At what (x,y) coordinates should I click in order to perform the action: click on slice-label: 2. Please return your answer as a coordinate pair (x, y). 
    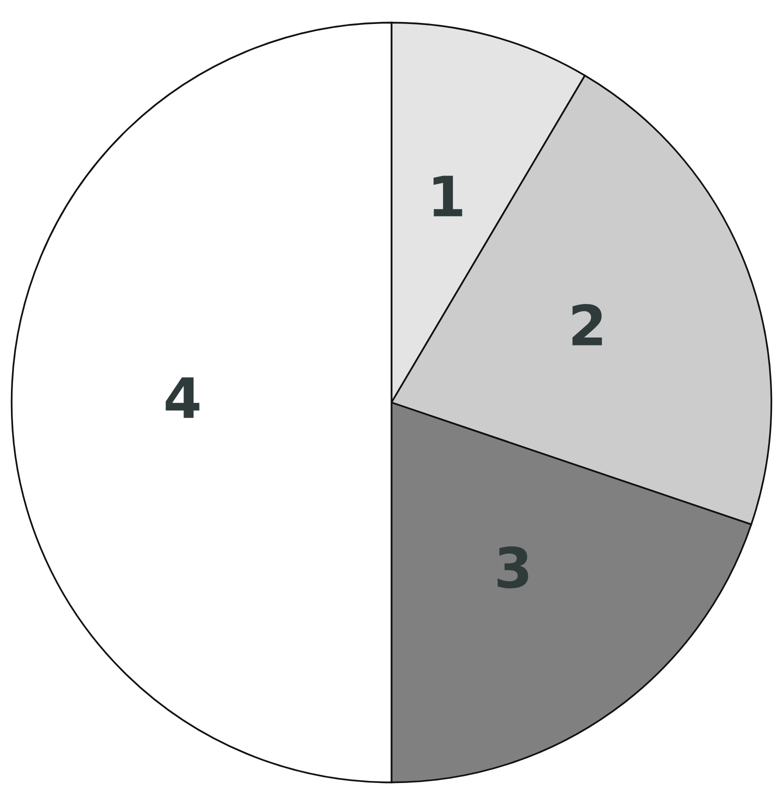
    Looking at the image, I should click on (587, 325).